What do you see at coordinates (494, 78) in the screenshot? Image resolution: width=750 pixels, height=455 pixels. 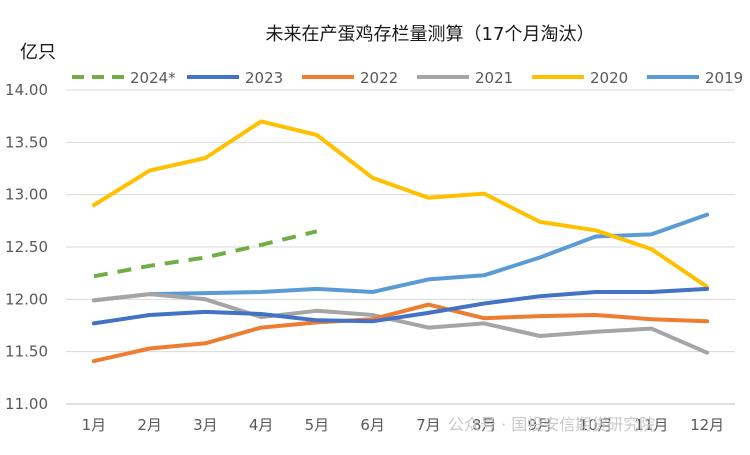 I see `legend-label: 2021` at bounding box center [494, 78].